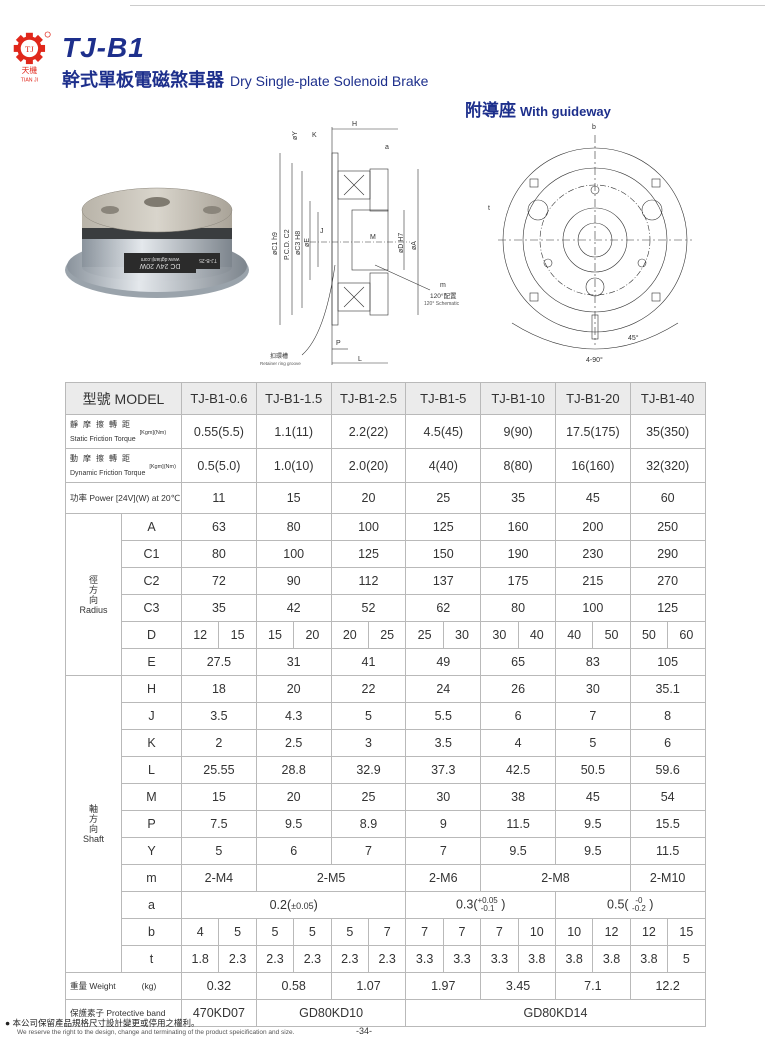  What do you see at coordinates (443, 581) in the screenshot?
I see `dimension-value: 137` at bounding box center [443, 581].